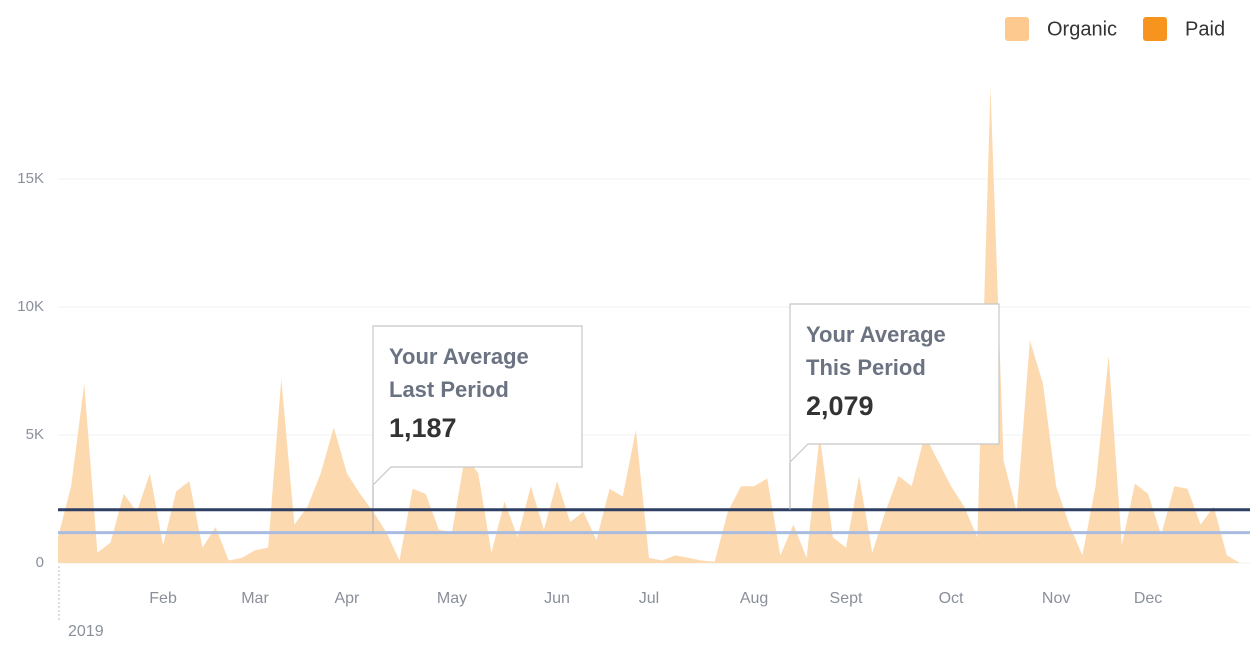 This screenshot has height=647, width=1253. Describe the element at coordinates (1082, 29) in the screenshot. I see `legend-label: Organic` at that location.